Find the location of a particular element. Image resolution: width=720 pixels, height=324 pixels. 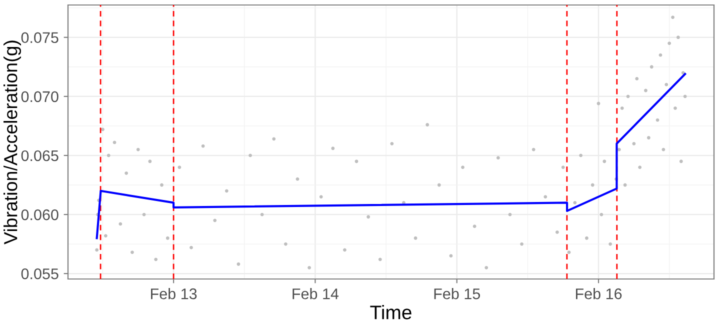

x-tick-label: Feb 15 is located at coordinates (457, 294).